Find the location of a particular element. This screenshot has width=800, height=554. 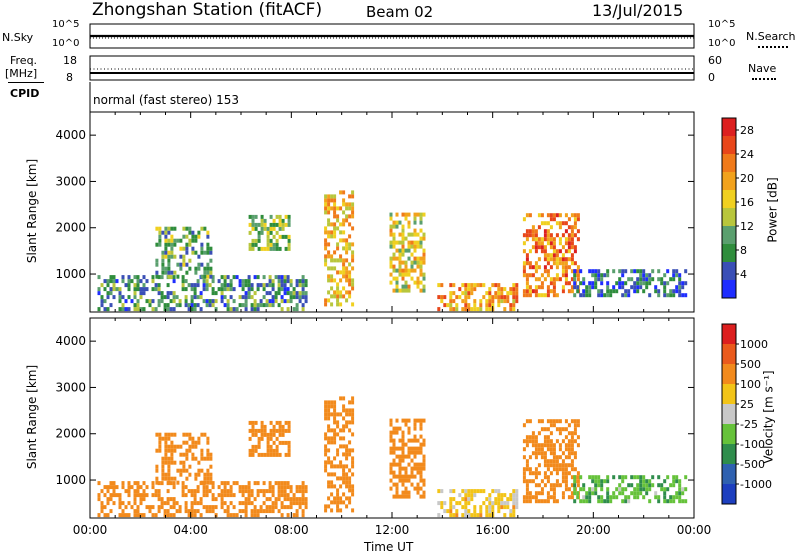

cpid-rule is located at coordinates (26, 82).